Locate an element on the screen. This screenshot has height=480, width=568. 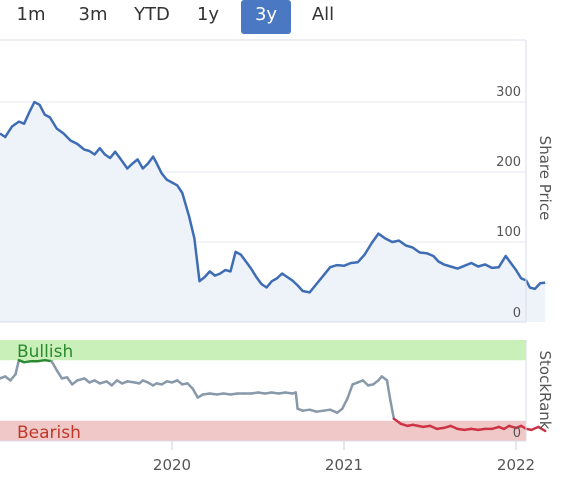
range-button-3y: 3y is located at coordinates (266, 17).